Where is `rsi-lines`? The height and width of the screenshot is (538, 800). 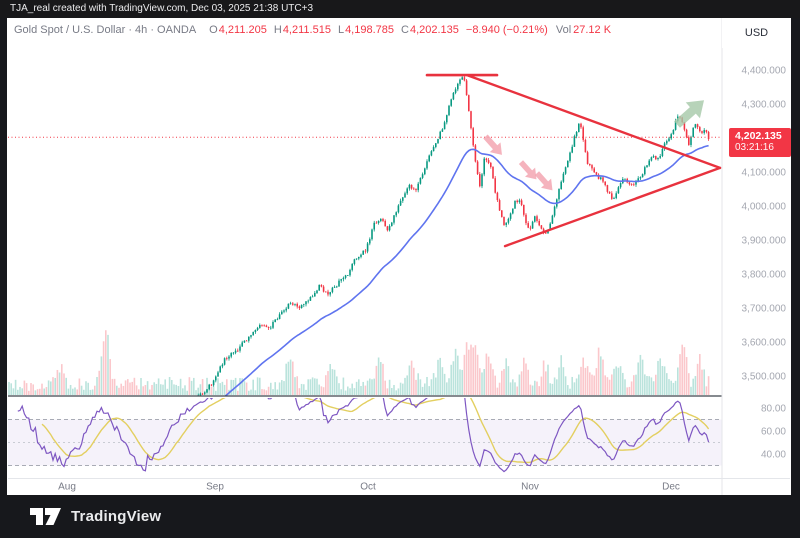 rsi-lines is located at coordinates (363, 435).